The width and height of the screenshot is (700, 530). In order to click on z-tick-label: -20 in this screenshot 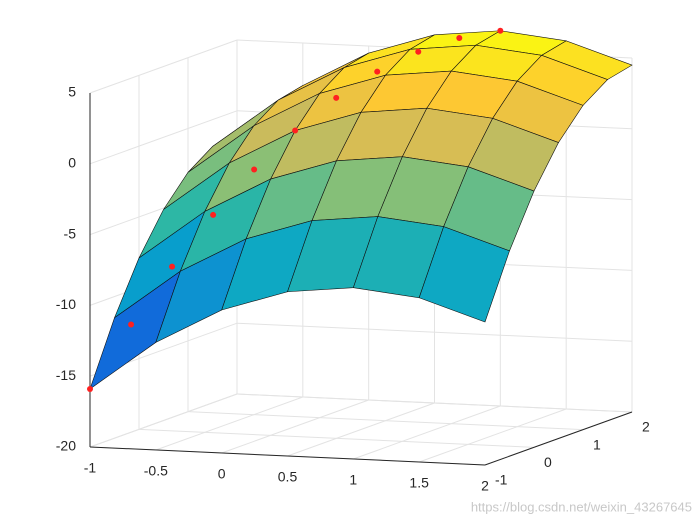, I will do `click(66, 446)`.